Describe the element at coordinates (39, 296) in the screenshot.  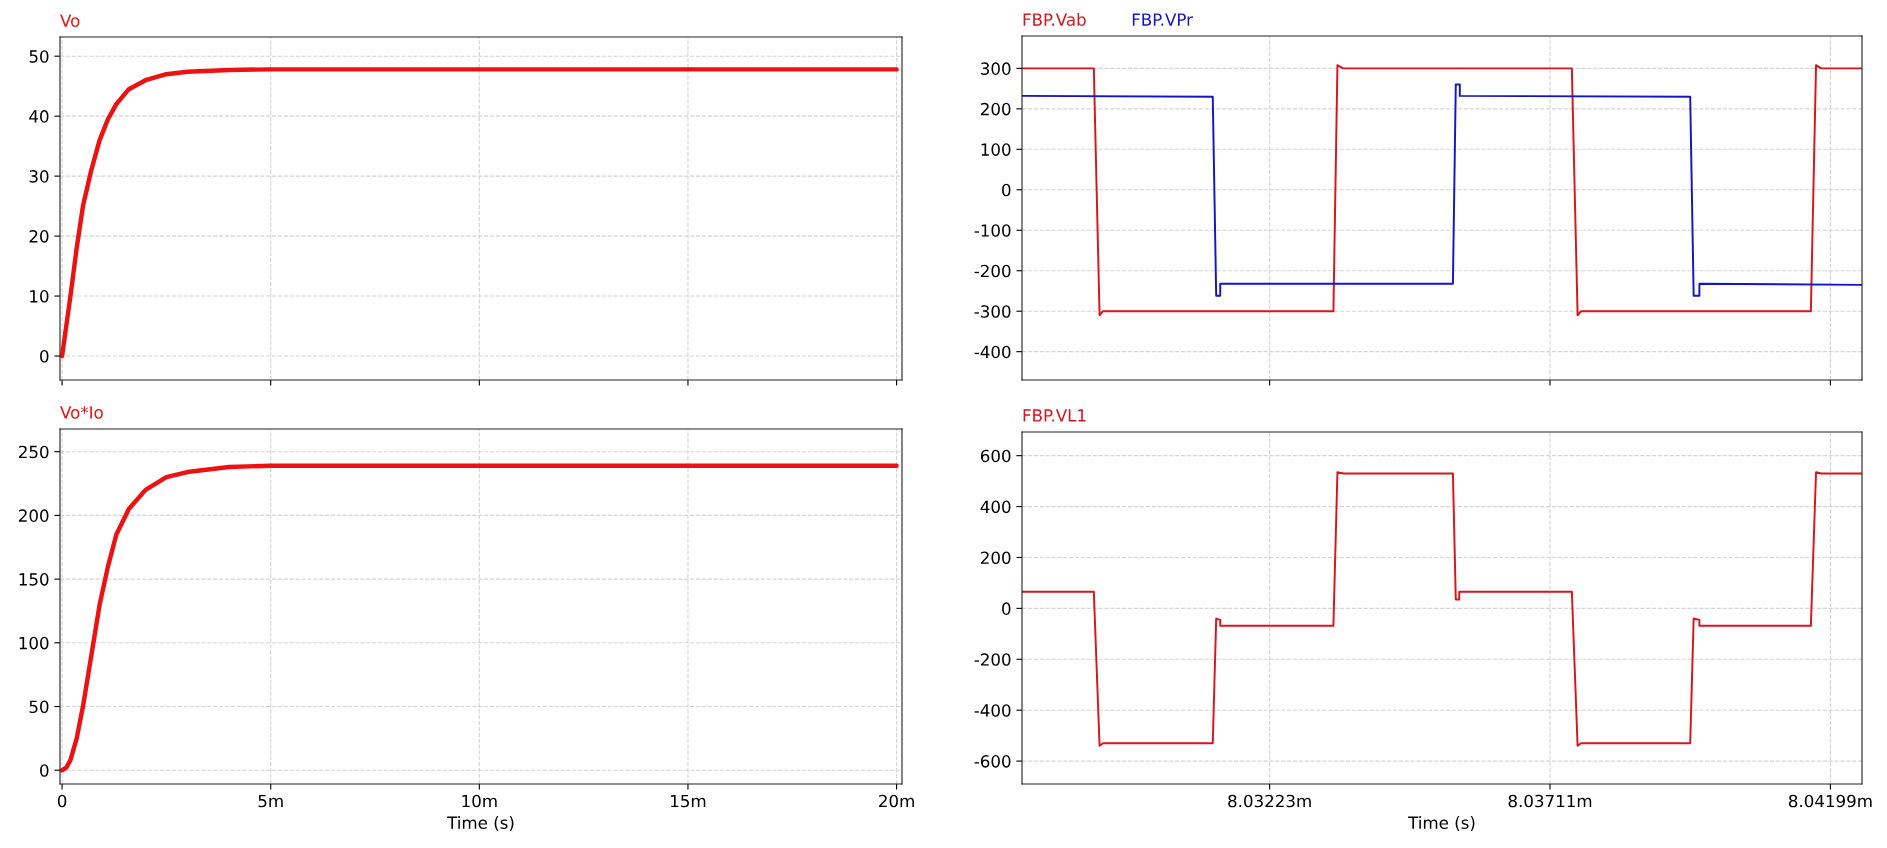
I see `y-tick-label: 10` at that location.